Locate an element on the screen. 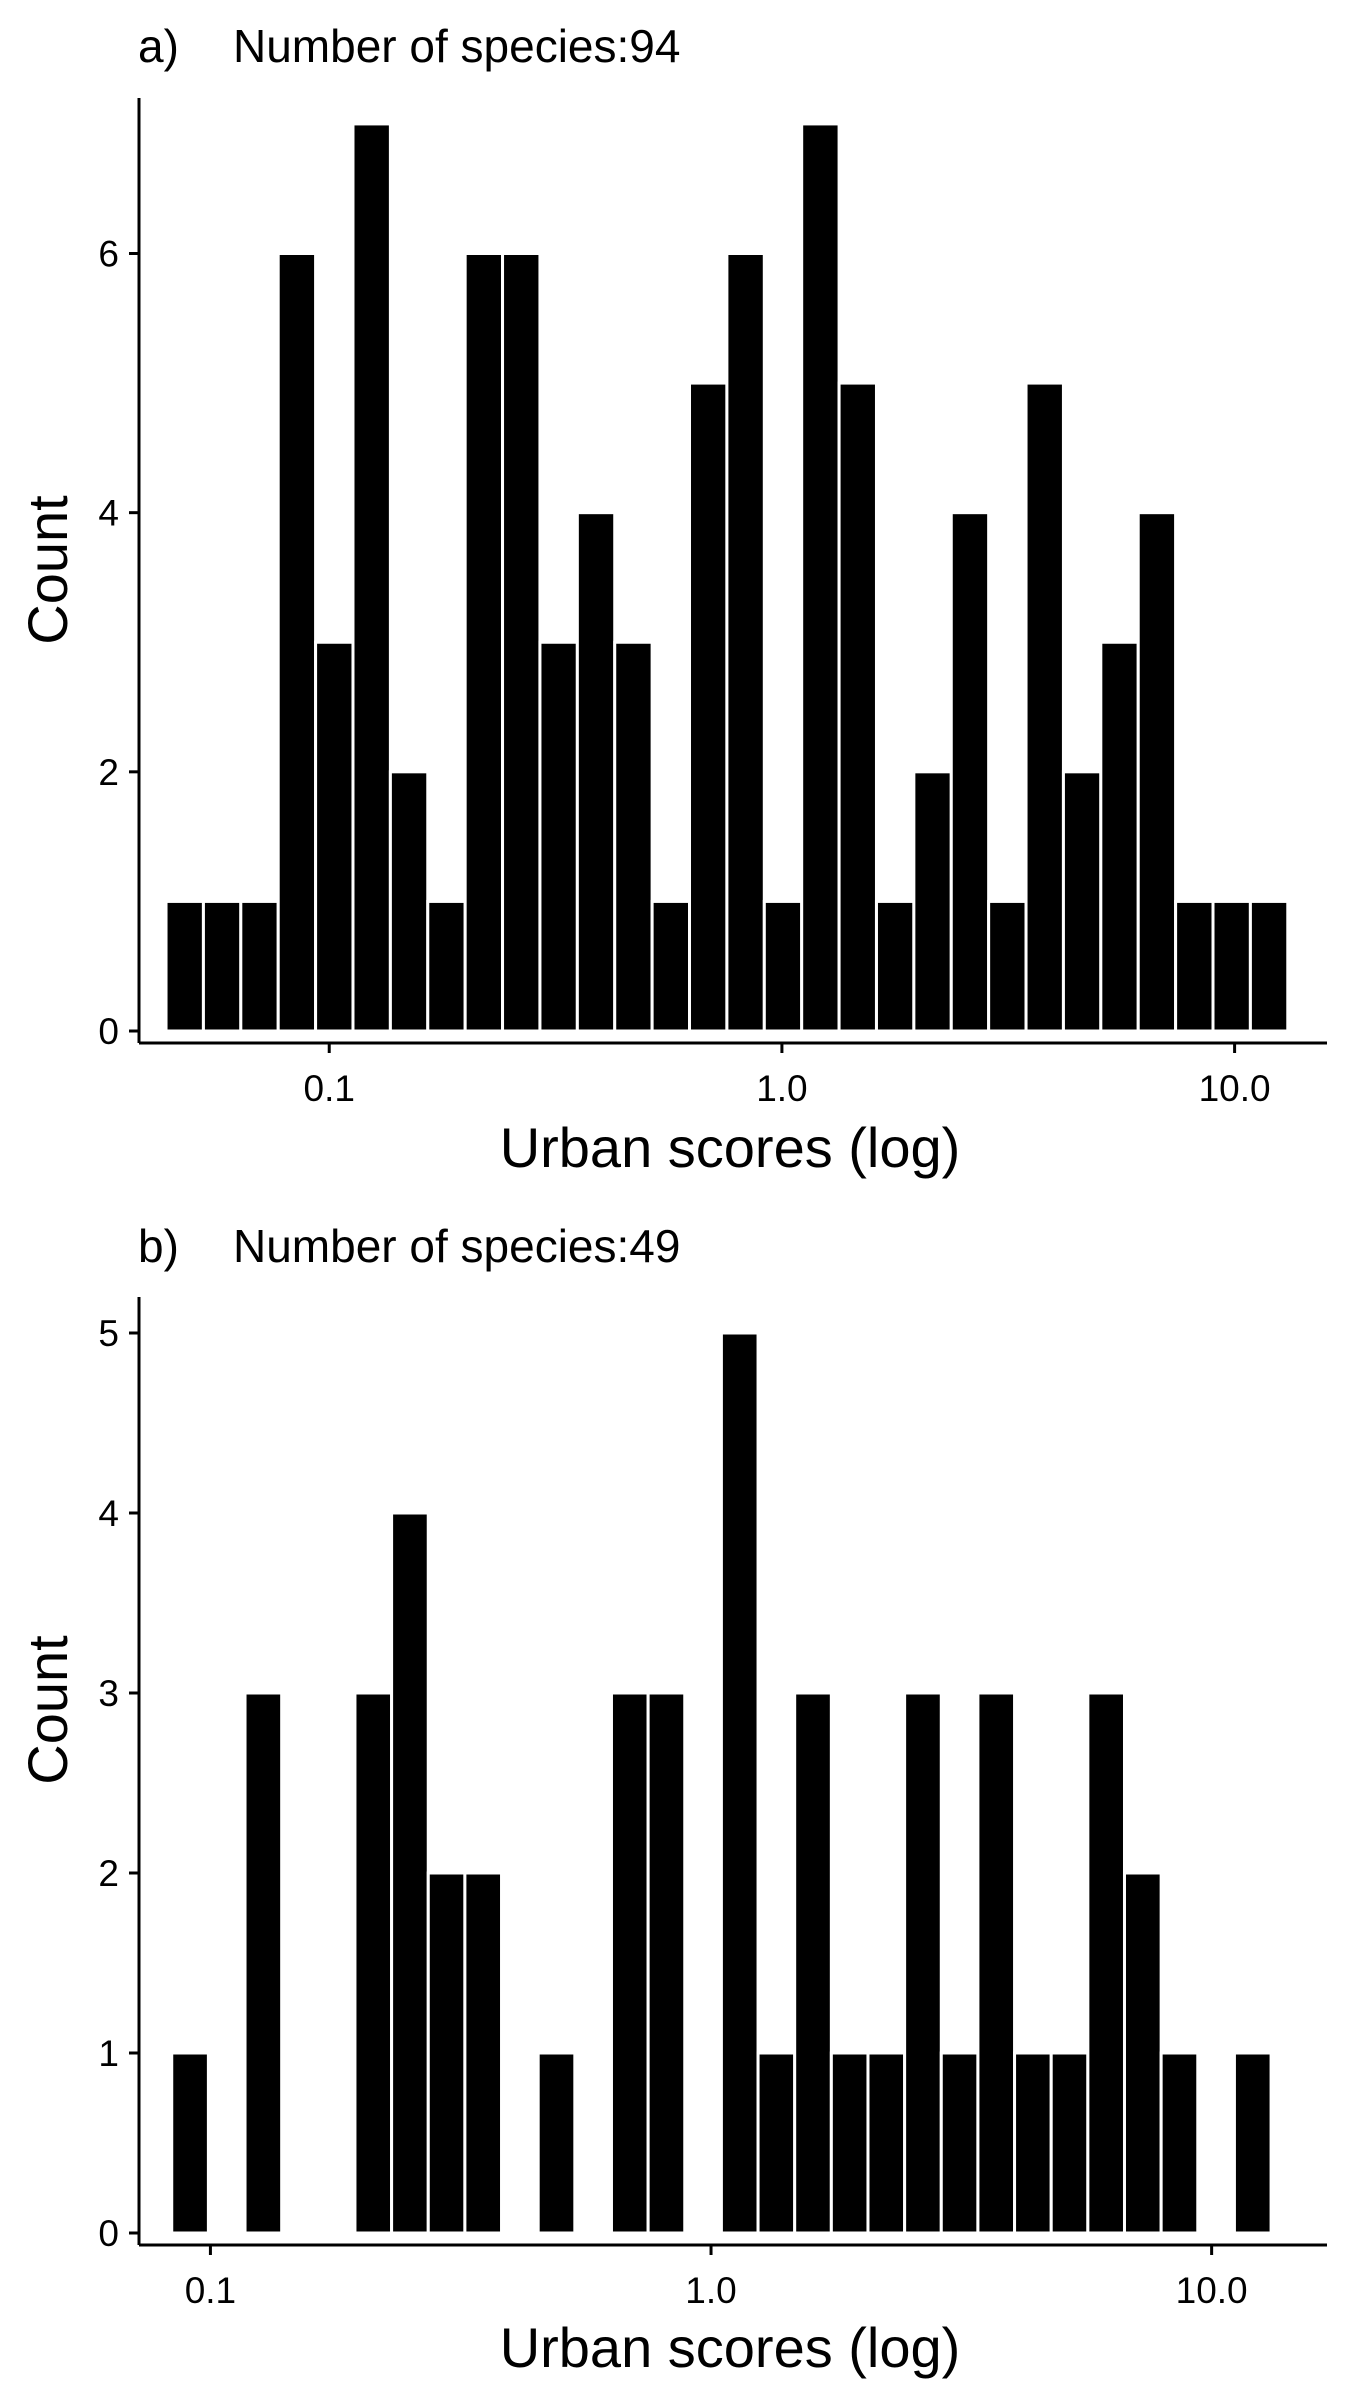 This screenshot has height=2400, width=1350. panel-a-title: Number of species:94 is located at coordinates (456, 46).